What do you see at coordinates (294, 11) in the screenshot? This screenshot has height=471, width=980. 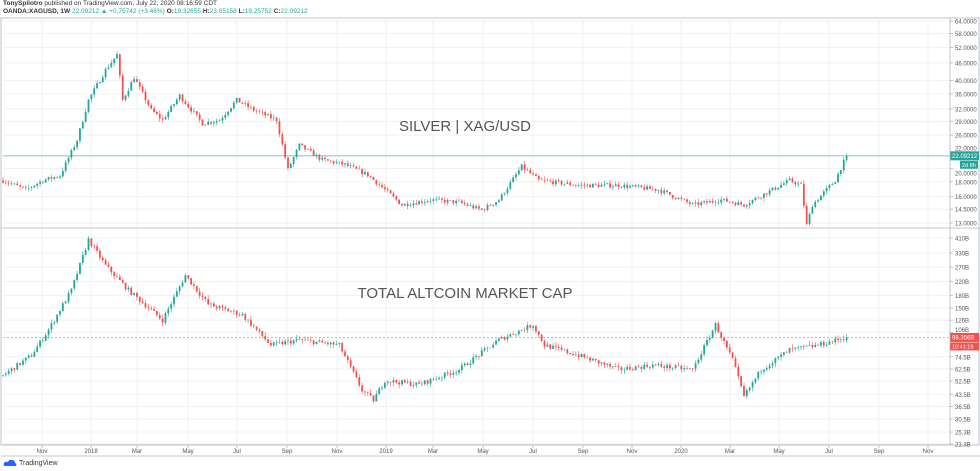 I see `close-value: 22.09212` at bounding box center [294, 11].